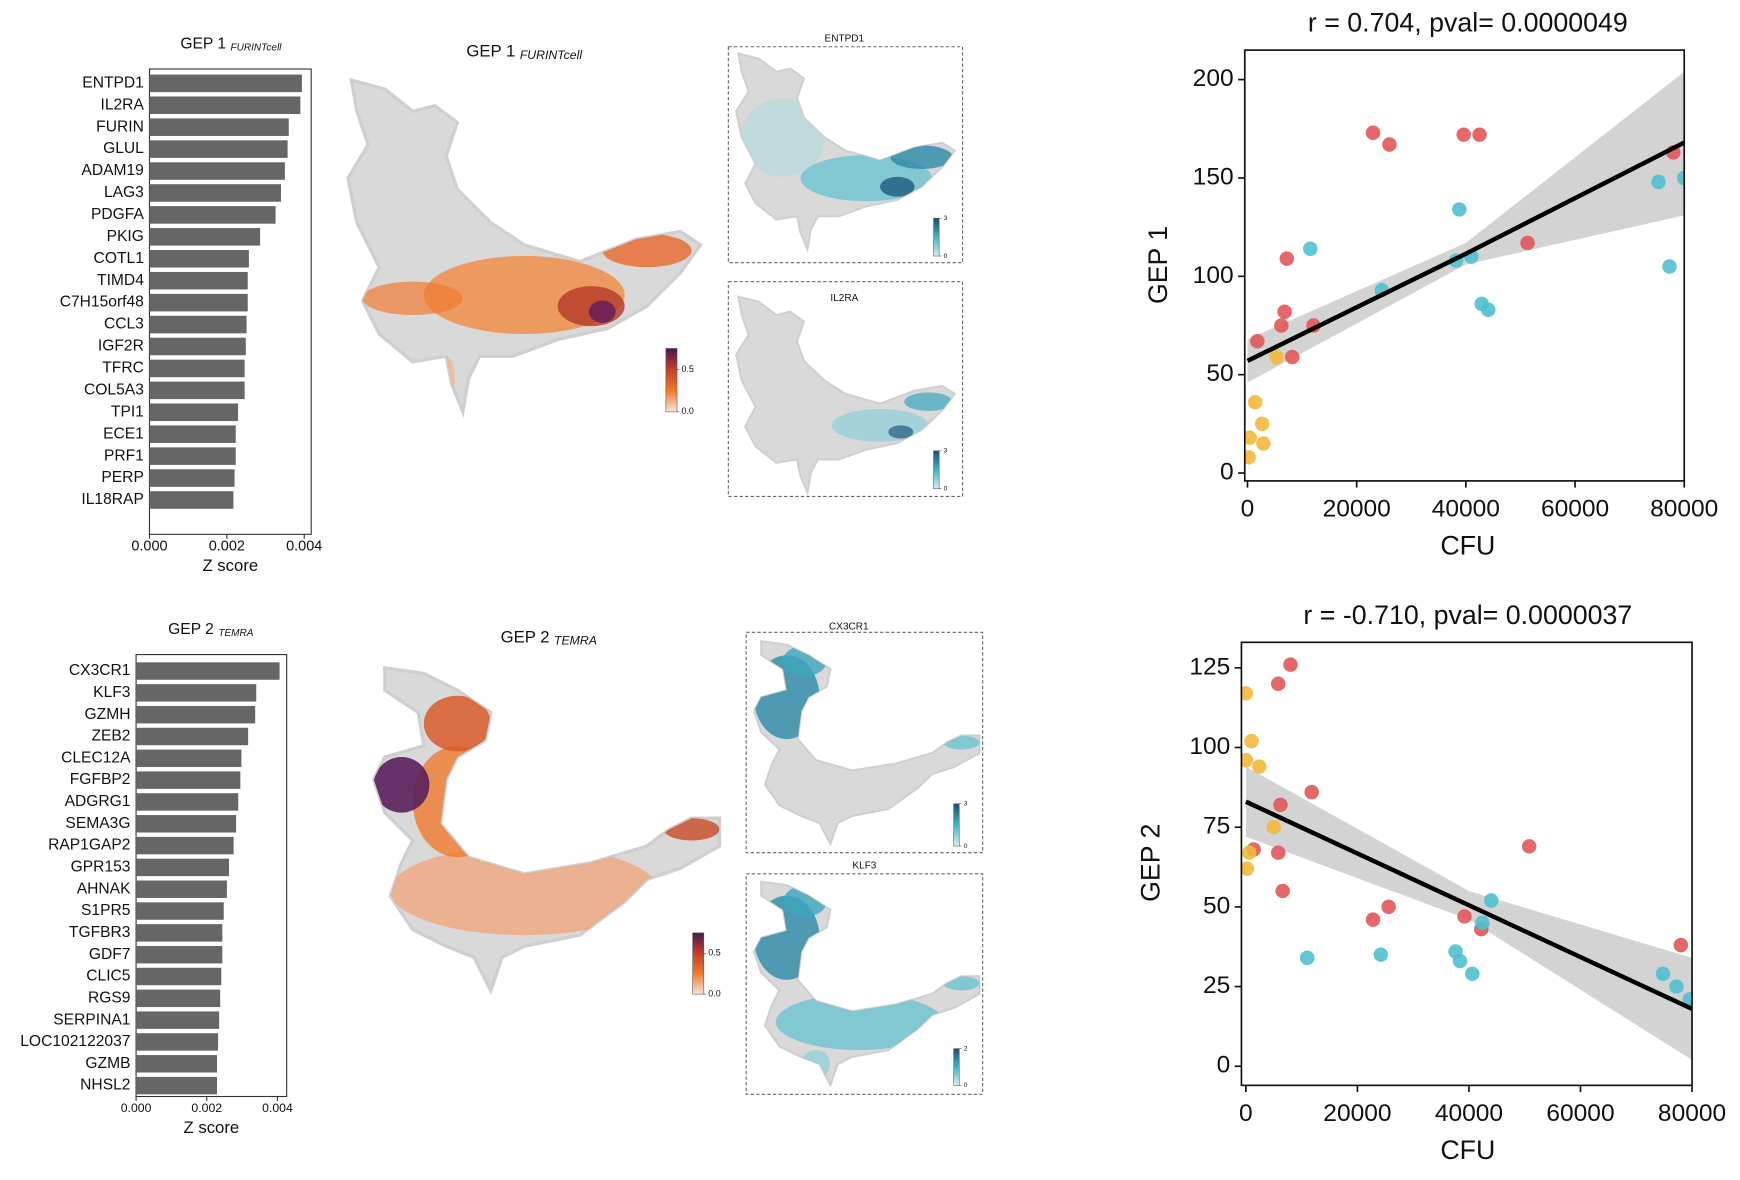 The image size is (1740, 1180). What do you see at coordinates (123, 433) in the screenshot?
I see `category-label: ECE1` at bounding box center [123, 433].